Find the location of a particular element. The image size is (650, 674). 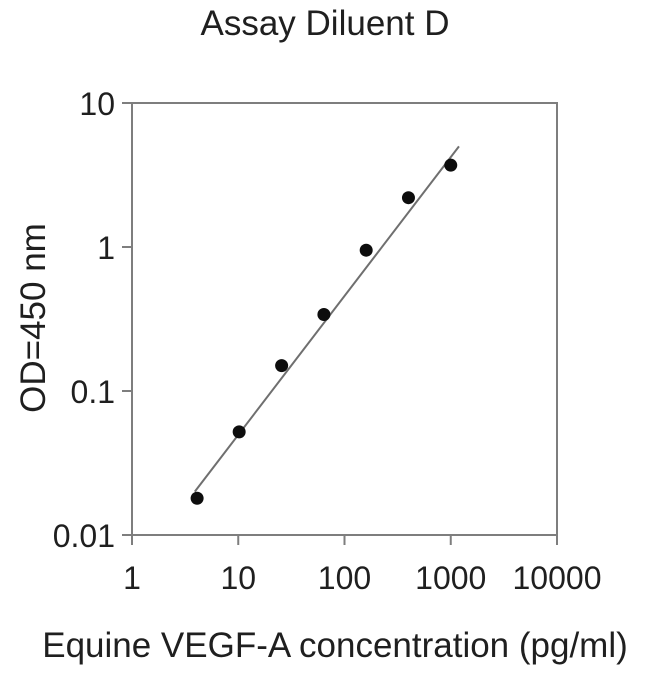

x-axis-tick-label: 100 is located at coordinates (344, 578).